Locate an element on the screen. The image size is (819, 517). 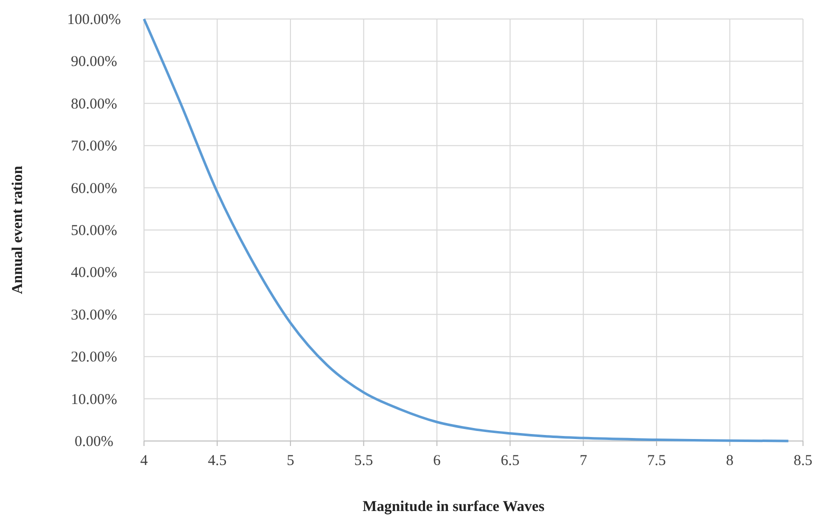
y-tick-label: 60.00% is located at coordinates (94, 188).